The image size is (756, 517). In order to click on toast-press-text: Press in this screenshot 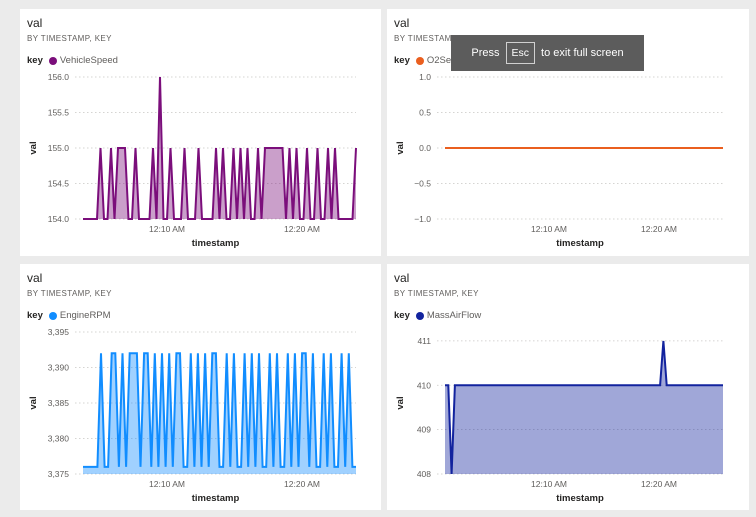, I will do `click(485, 53)`.